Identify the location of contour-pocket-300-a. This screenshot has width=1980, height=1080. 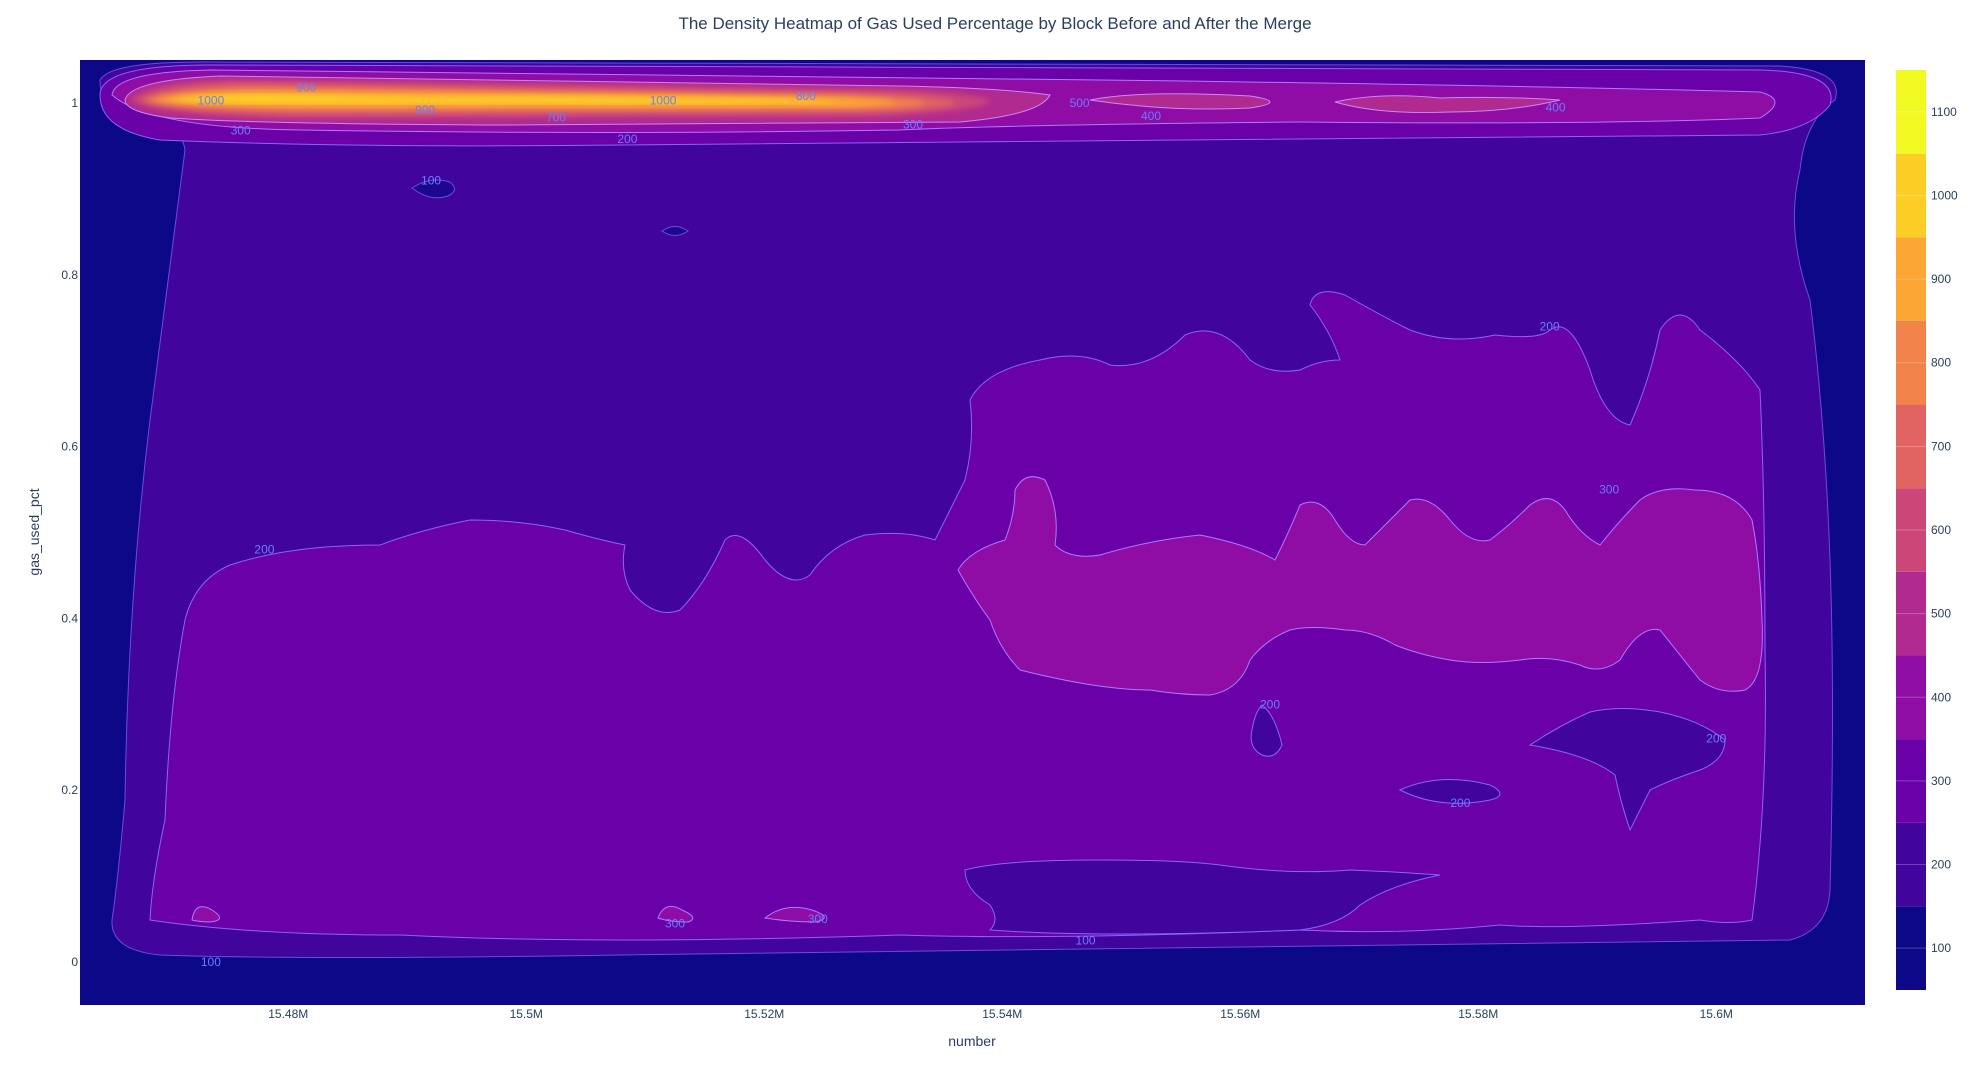
(205, 914).